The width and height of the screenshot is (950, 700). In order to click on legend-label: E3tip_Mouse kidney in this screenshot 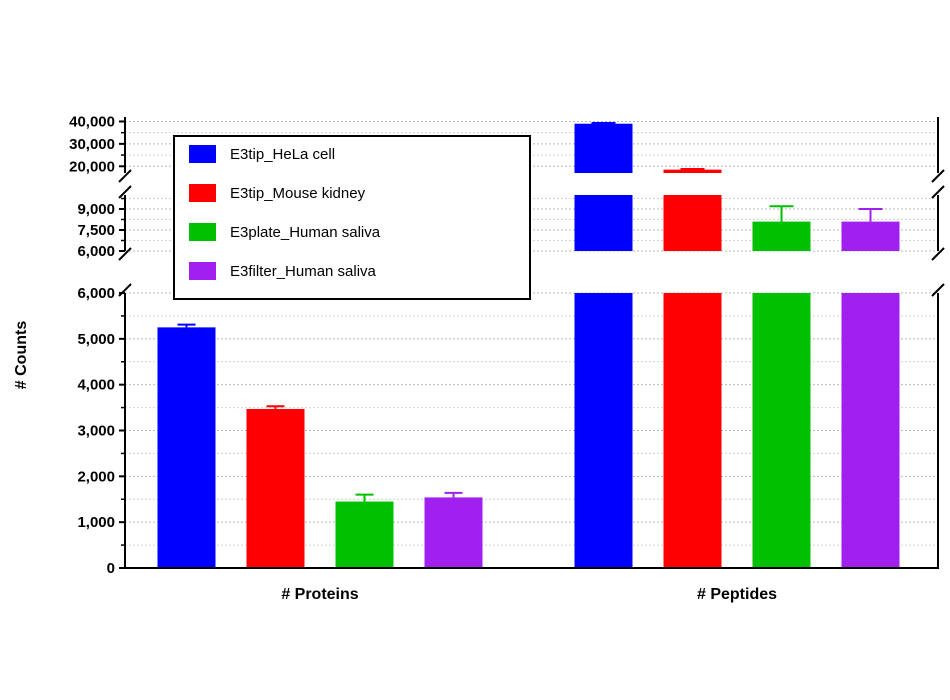, I will do `click(298, 193)`.